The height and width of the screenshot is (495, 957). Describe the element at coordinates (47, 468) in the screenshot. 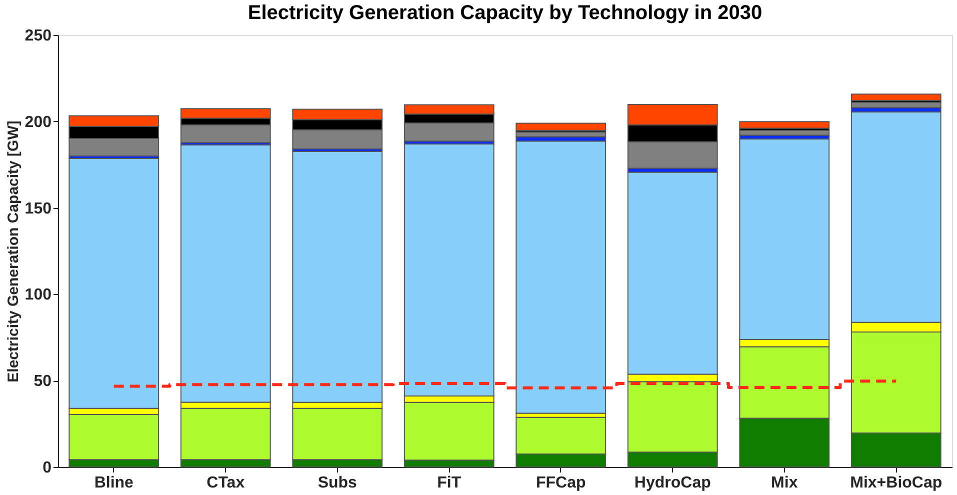

I see `y-tick-label: 0` at that location.